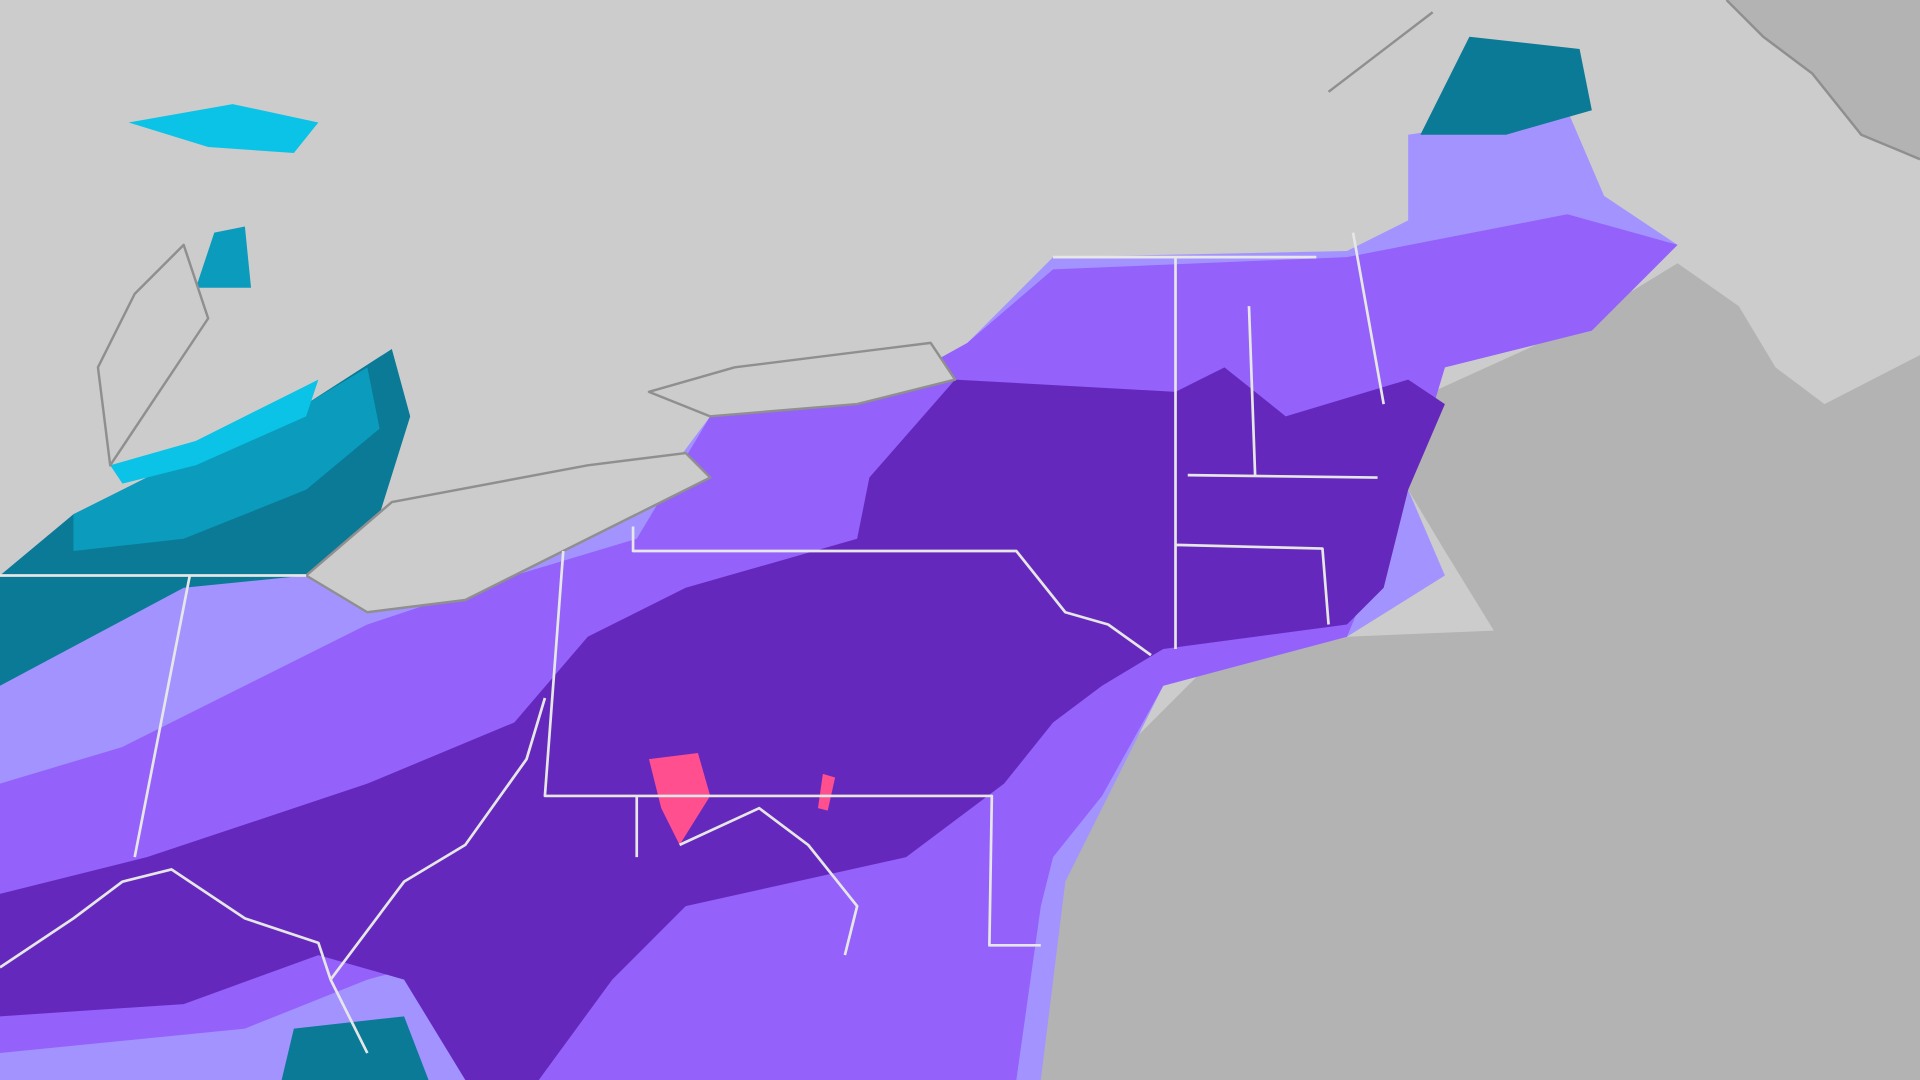  I want to click on snow-teal-south, so click(355, 1048).